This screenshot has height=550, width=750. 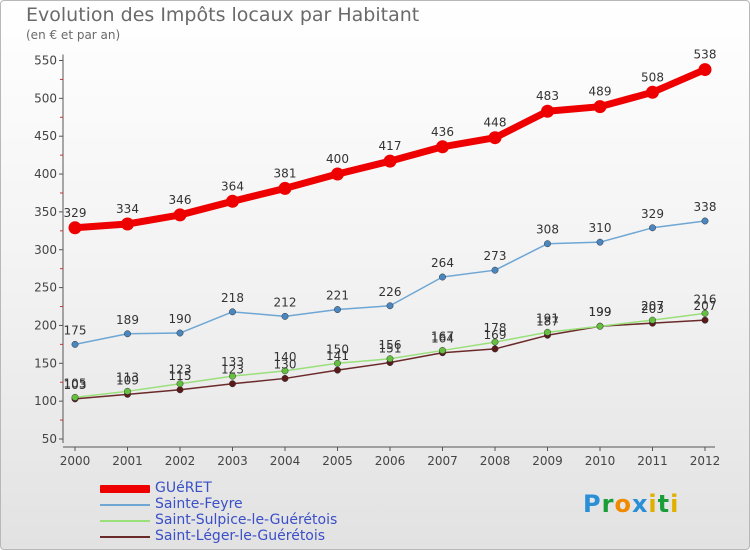 I want to click on data-label: 105, so click(x=75, y=383).